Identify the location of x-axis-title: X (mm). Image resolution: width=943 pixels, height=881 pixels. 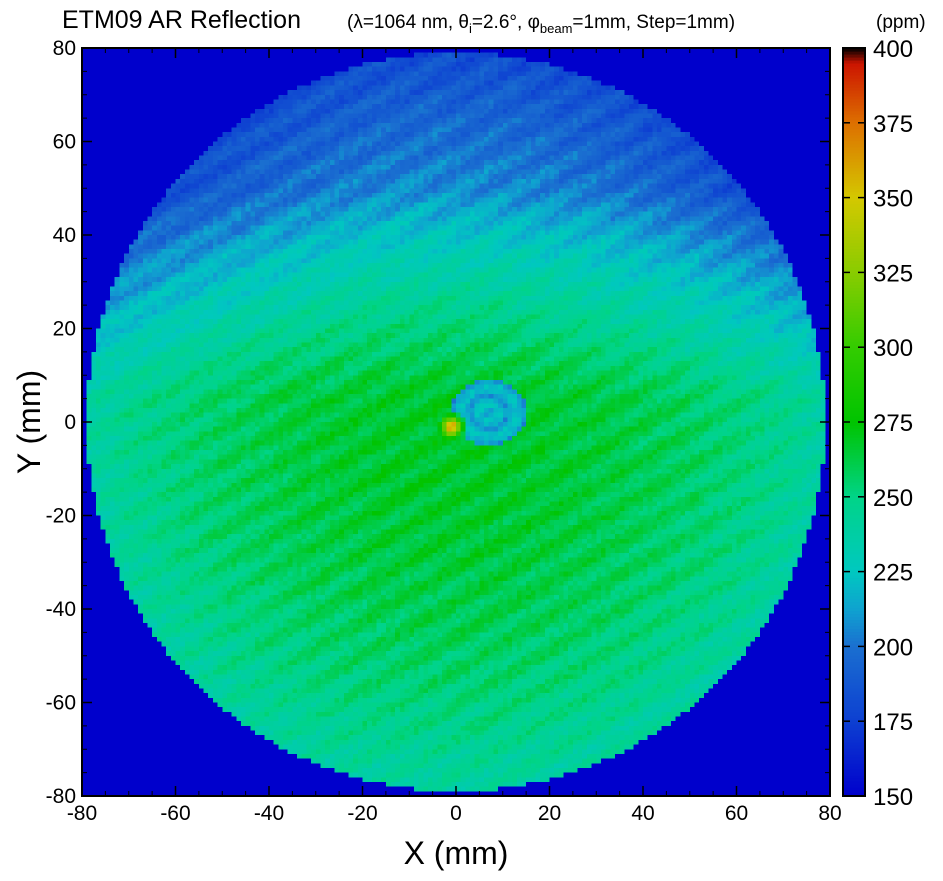
(456, 853).